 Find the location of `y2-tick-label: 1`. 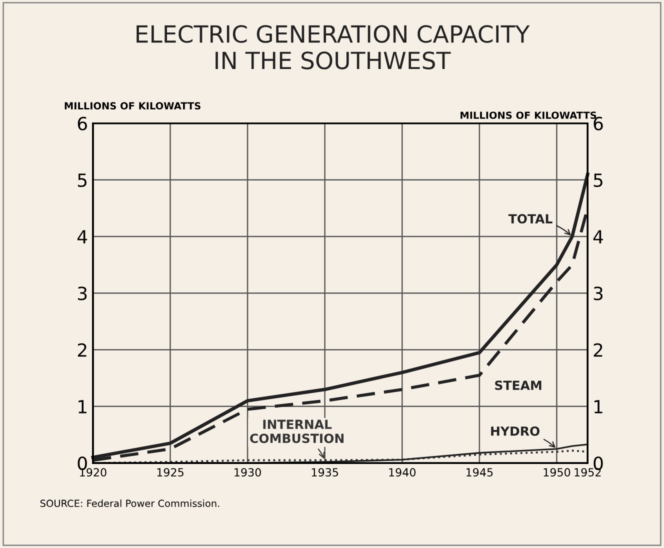

y2-tick-label: 1 is located at coordinates (598, 407).